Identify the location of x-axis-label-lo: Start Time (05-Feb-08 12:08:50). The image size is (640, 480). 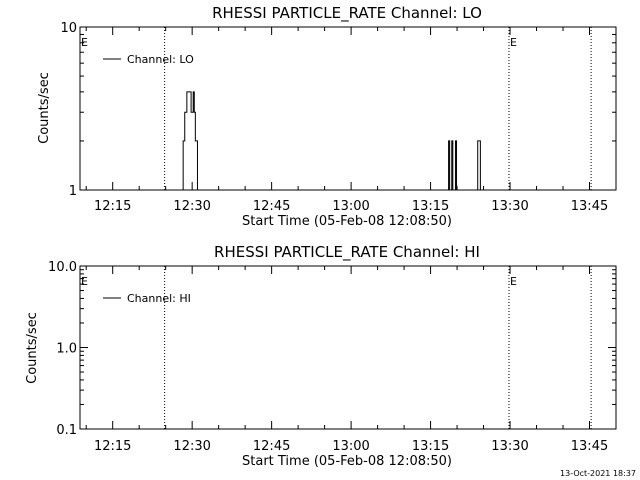
(347, 221).